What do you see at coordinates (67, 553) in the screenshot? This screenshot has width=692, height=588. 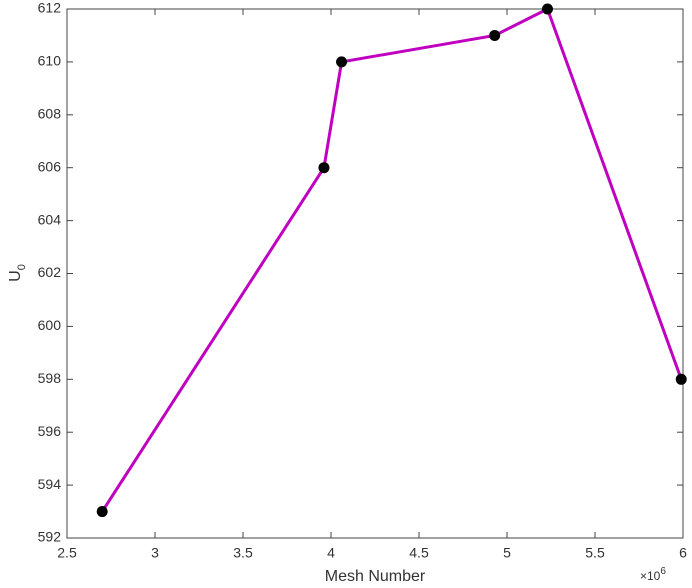 I see `x-tick-label: 2.5` at bounding box center [67, 553].